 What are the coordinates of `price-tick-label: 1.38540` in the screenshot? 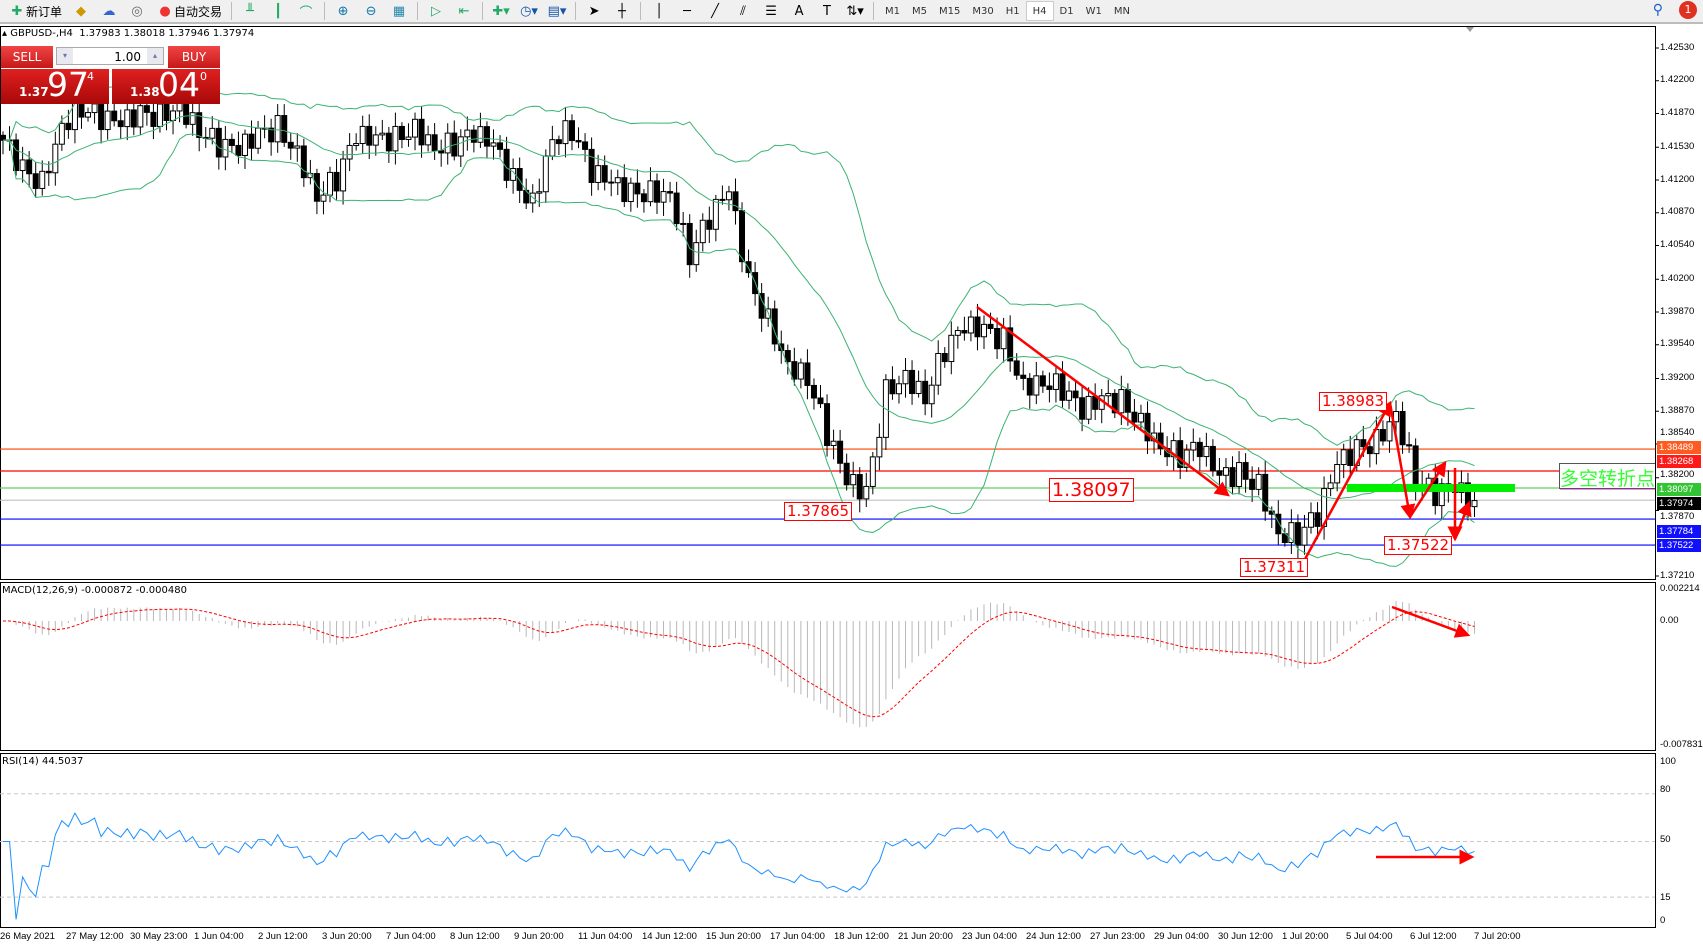 It's located at (1677, 432).